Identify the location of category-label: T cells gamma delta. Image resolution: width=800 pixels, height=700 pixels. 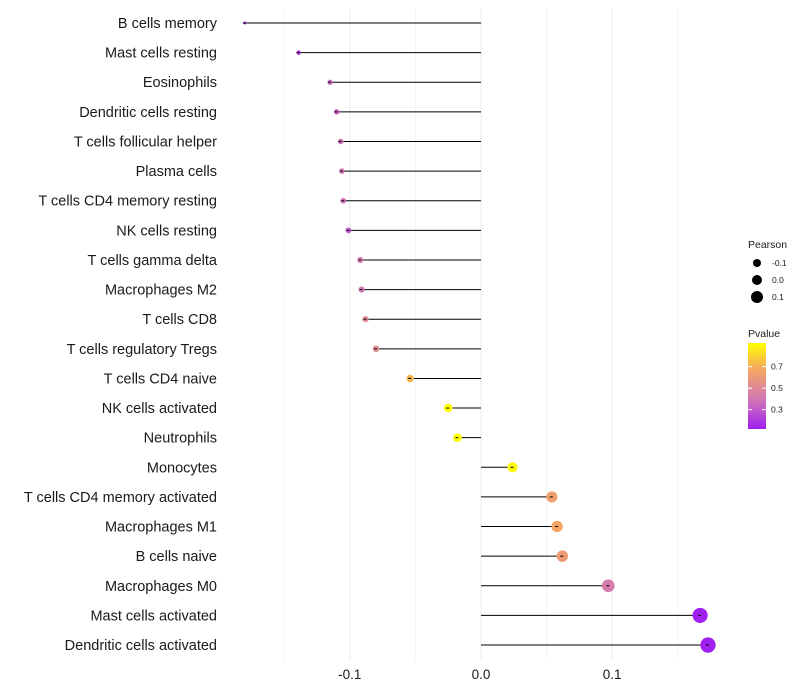
(153, 261).